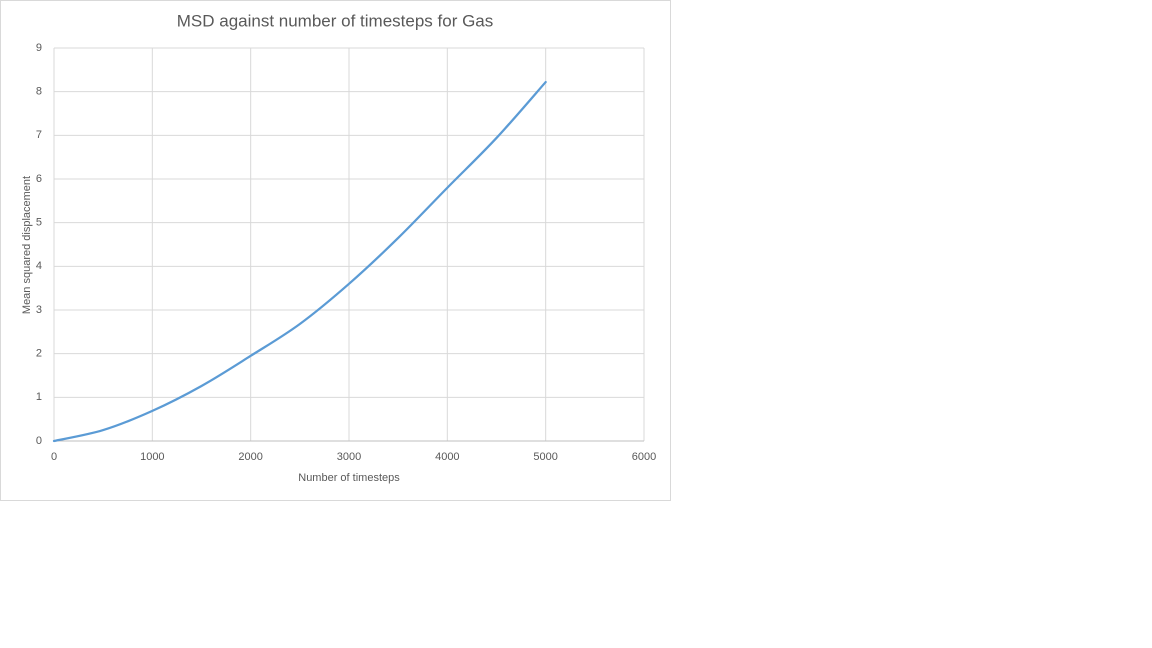 Image resolution: width=1152 pixels, height=648 pixels. What do you see at coordinates (39, 441) in the screenshot?
I see `y-tick-label: 0` at bounding box center [39, 441].